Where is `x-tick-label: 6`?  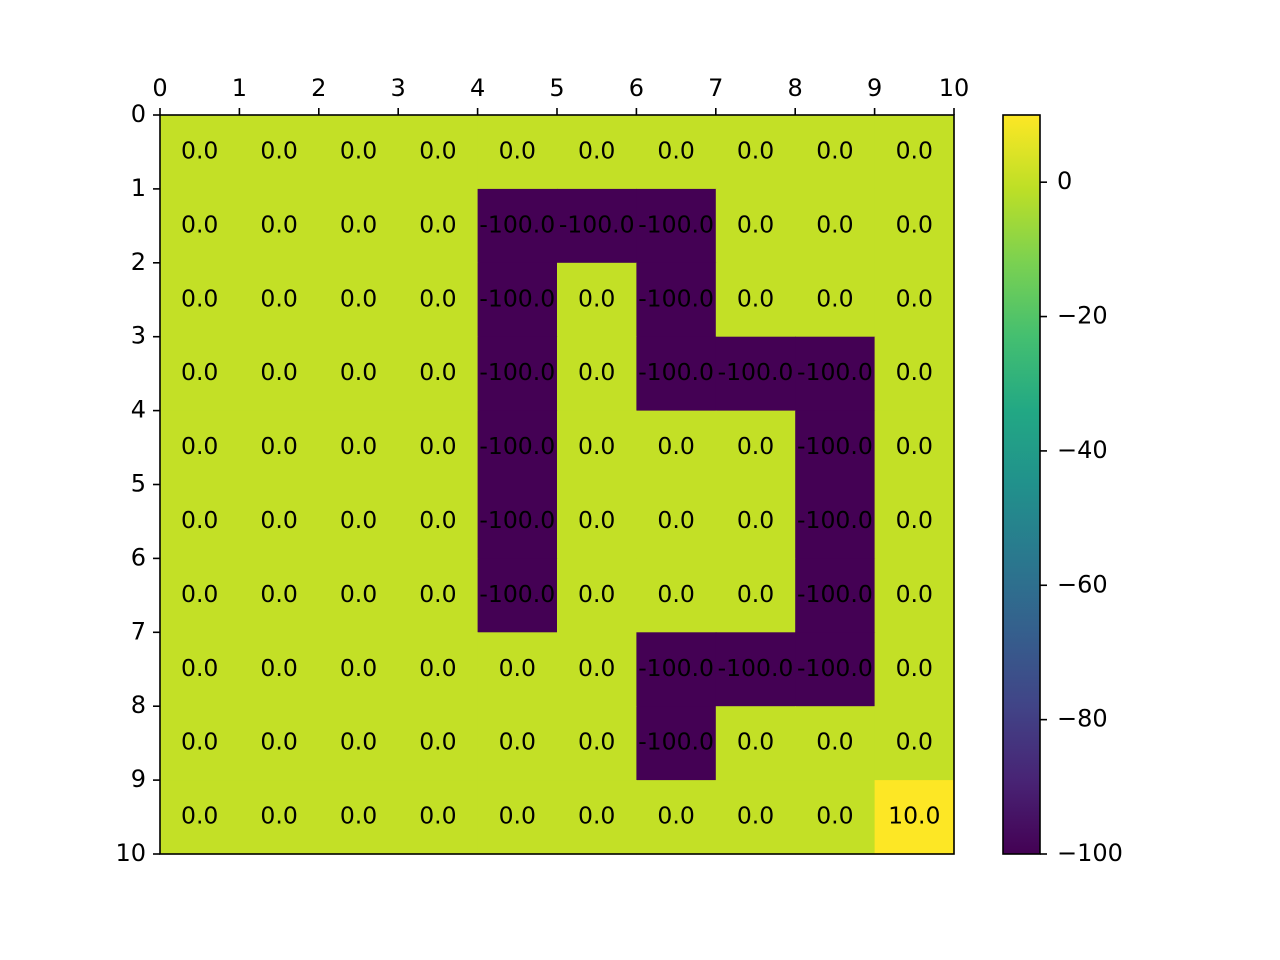 x-tick-label: 6 is located at coordinates (636, 88).